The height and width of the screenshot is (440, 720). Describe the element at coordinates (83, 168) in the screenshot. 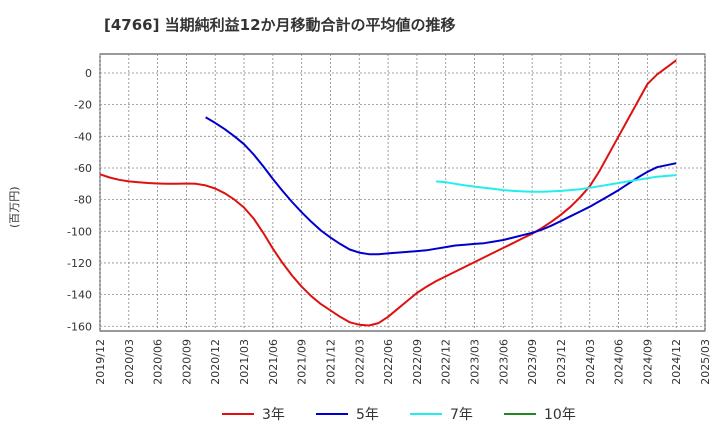

I see `y-tick-label: -60` at that location.